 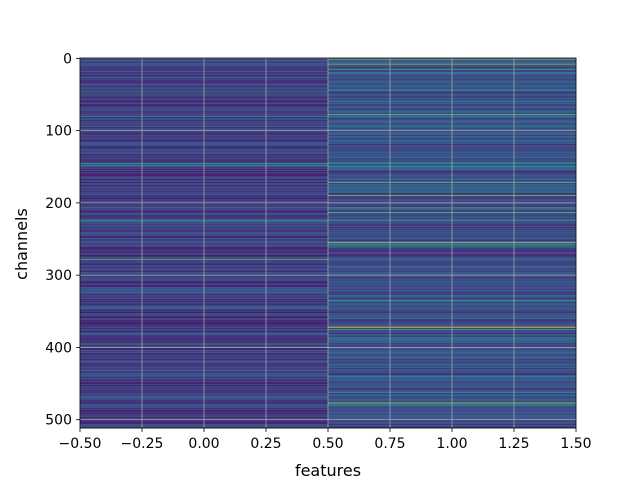 I want to click on x-tick-label: 0.75, so click(x=389, y=444).